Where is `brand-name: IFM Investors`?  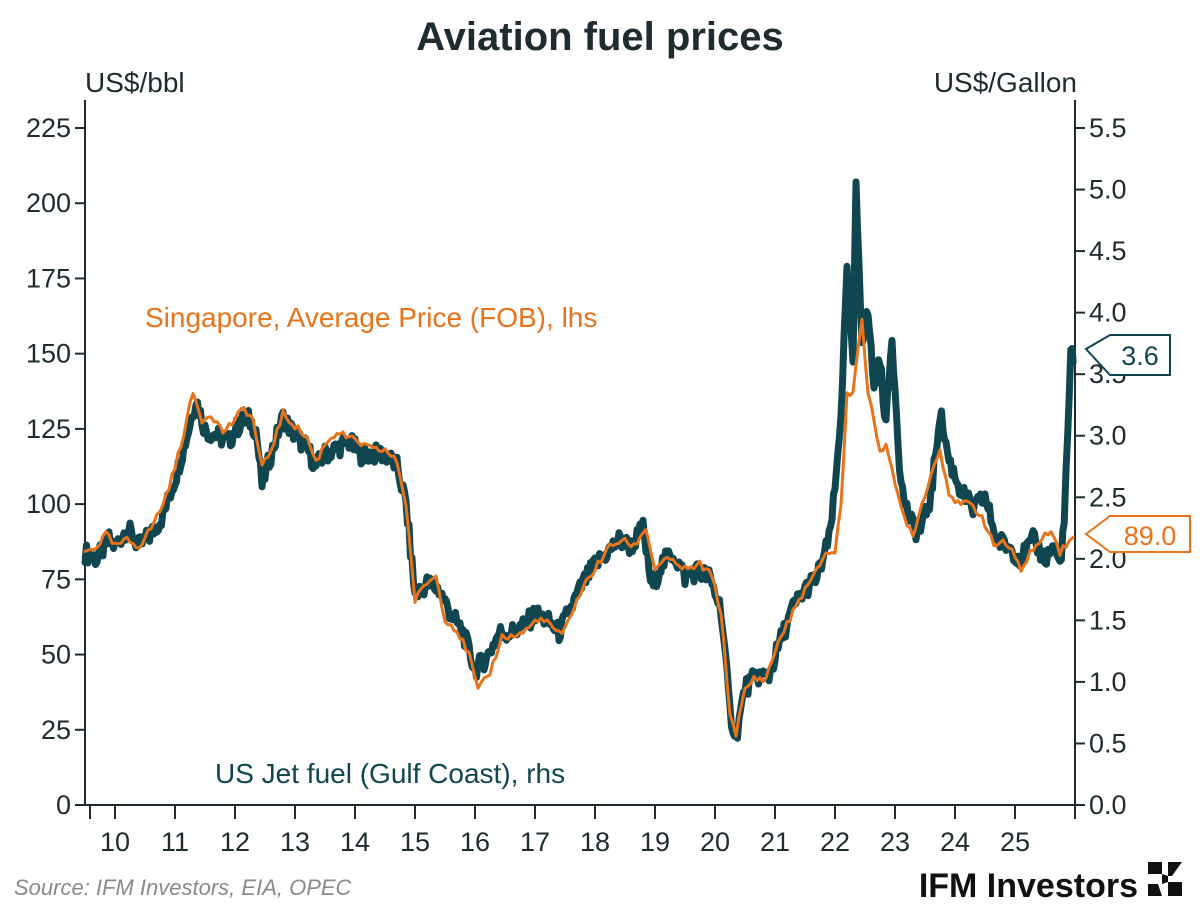 brand-name: IFM Investors is located at coordinates (1028, 886).